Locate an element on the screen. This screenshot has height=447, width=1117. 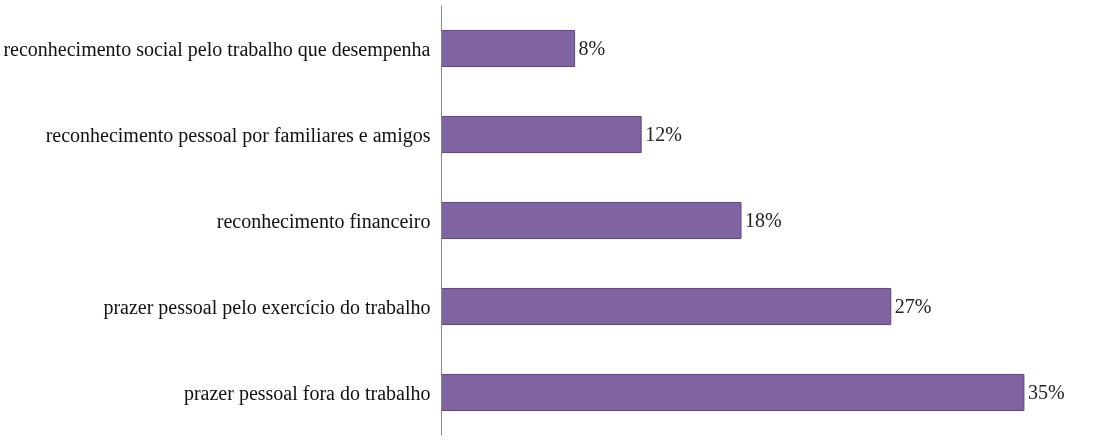
y-tick-label: prazer pessoal fora do trabalho is located at coordinates (307, 393).